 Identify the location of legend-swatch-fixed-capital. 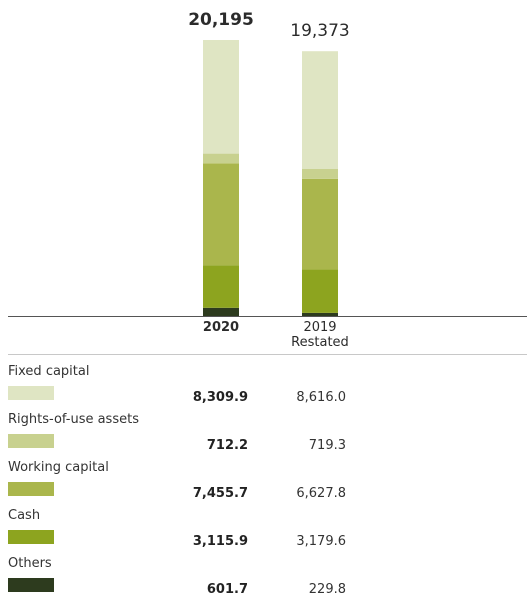
(31, 393).